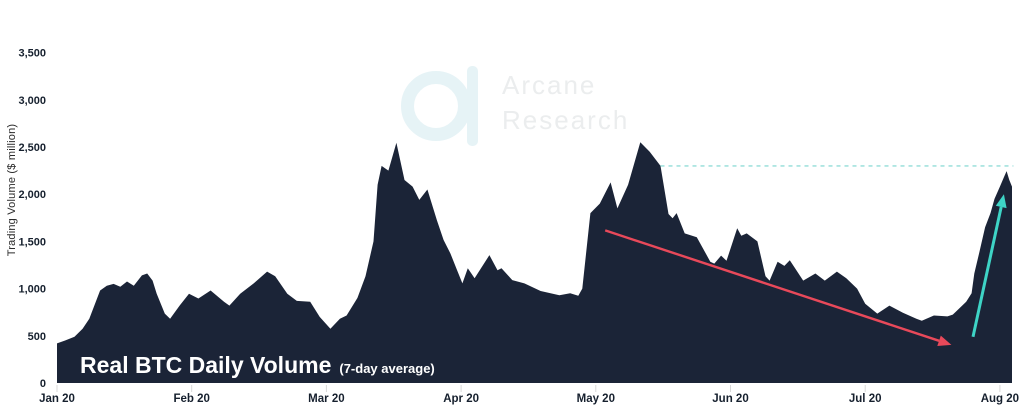 Image resolution: width=1024 pixels, height=412 pixels. I want to click on arcane-logo-stem, so click(472, 106).